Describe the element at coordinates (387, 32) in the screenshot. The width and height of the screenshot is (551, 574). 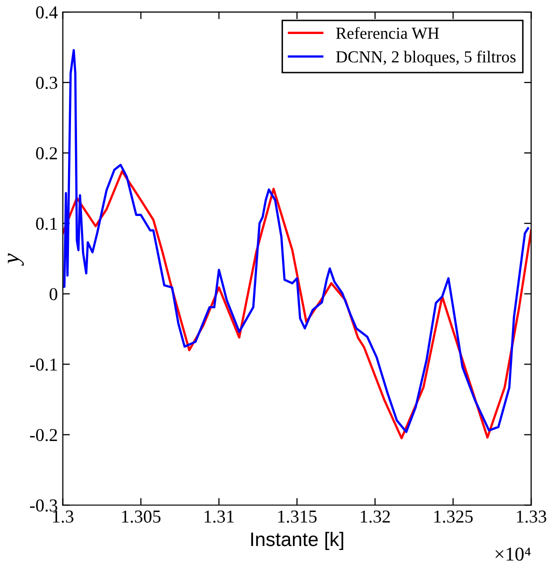
I see `legend-label: Referencia WH` at that location.